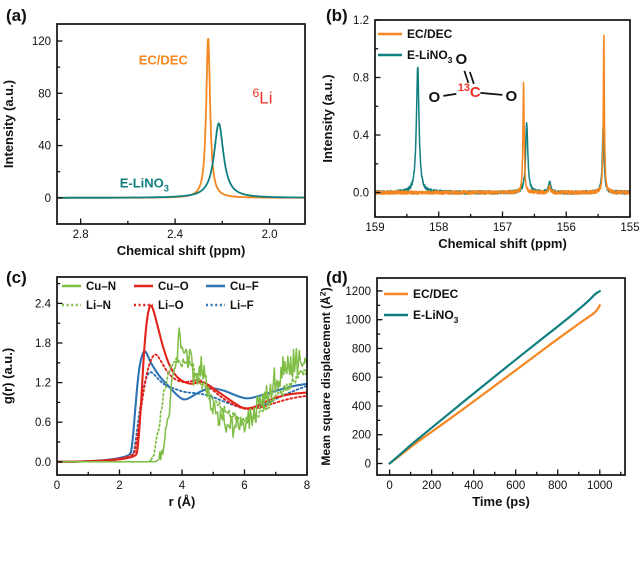 The height and width of the screenshot is (561, 640). I want to click on panel-b-label: (b), so click(337, 15).